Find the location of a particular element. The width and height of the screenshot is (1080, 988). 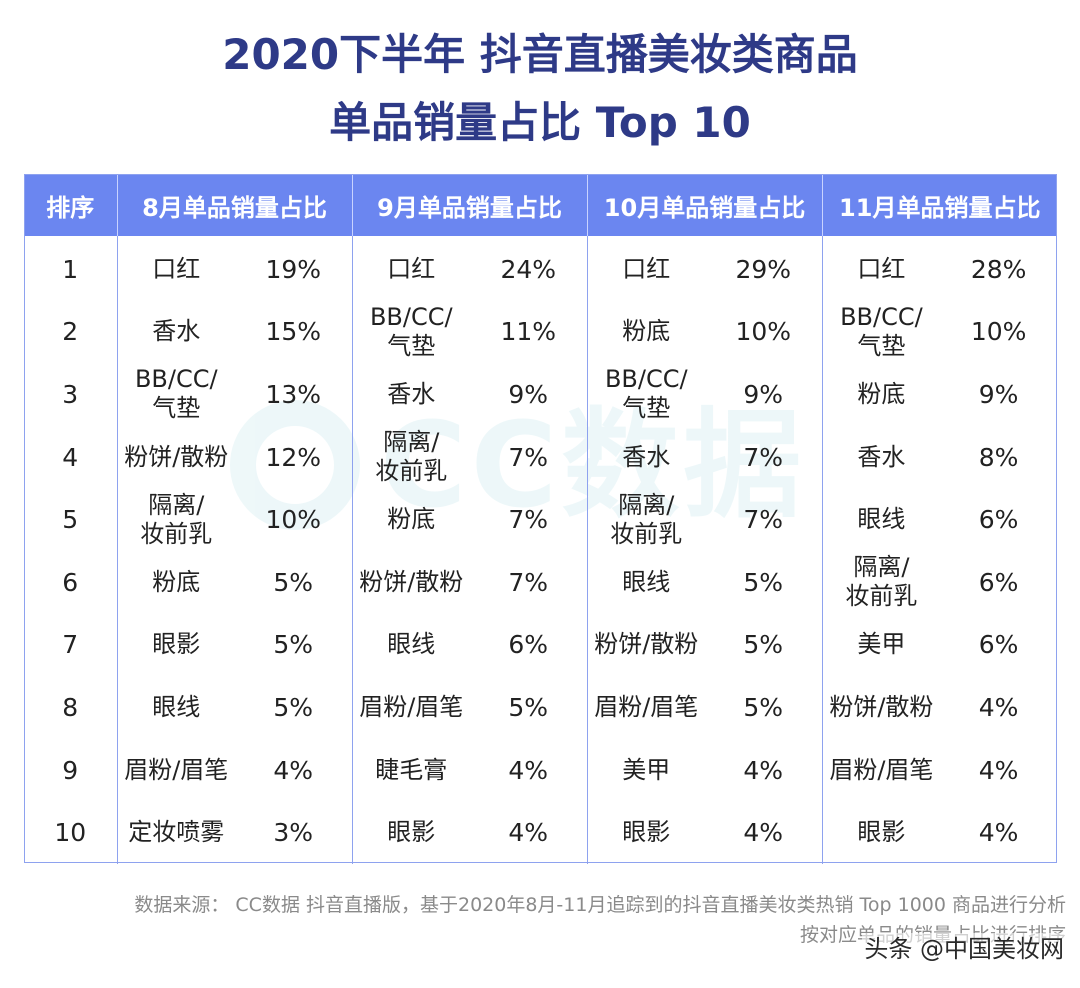

month-cell: 粉底 10% is located at coordinates (704, 332).